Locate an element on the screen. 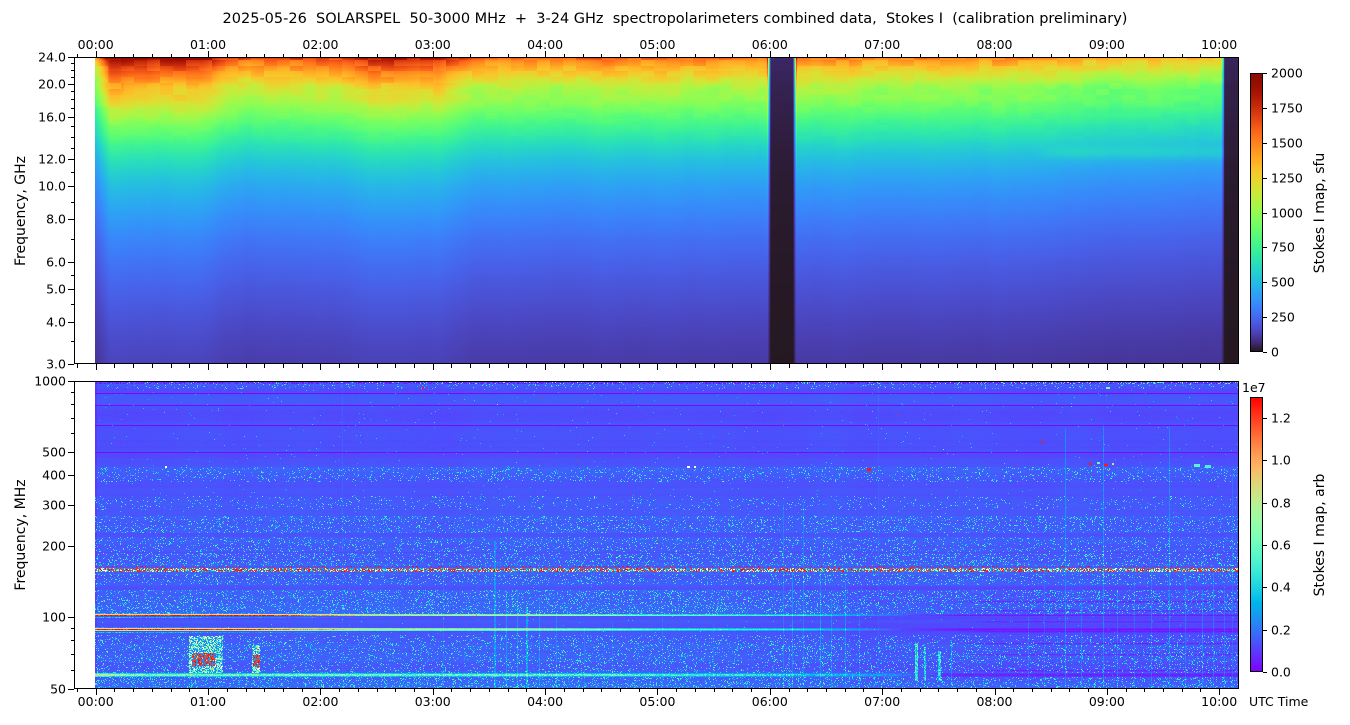 This screenshot has height=725, width=1350. colorbar-bottom-tick-label: 0.0 is located at coordinates (1281, 672).